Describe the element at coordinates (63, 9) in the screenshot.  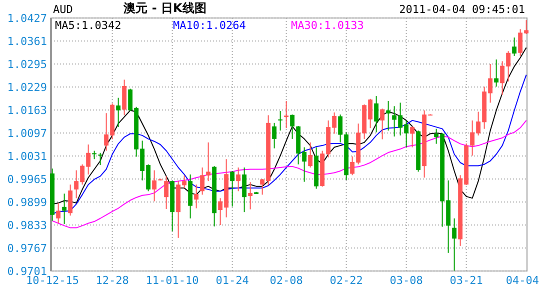
I see `text: AUD` at that location.